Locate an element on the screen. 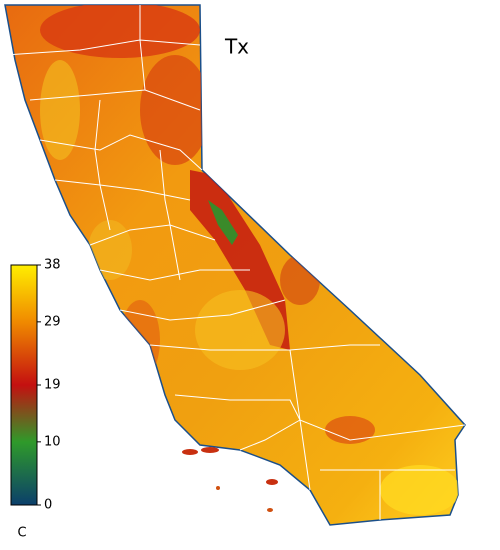 The image size is (500, 550). colorbar-tick-label: 10 is located at coordinates (52, 441).